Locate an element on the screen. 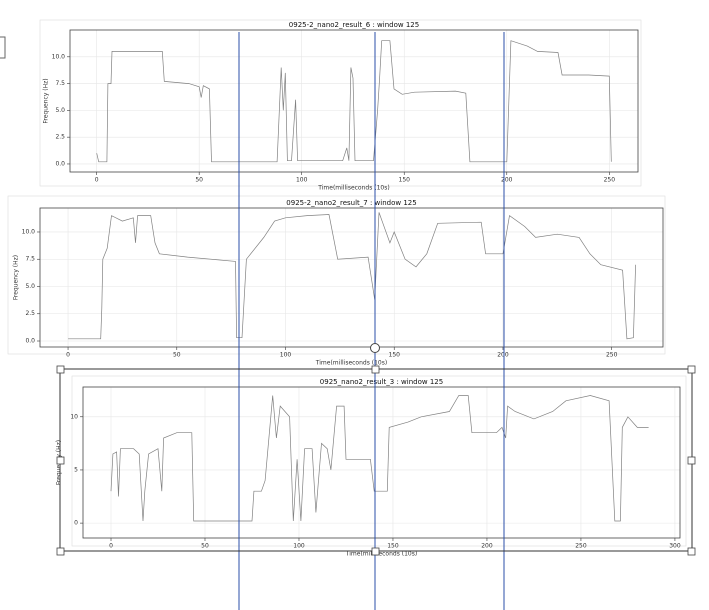  chart-title: 0925-2_nano2_result_7 : window 125 is located at coordinates (351, 203).